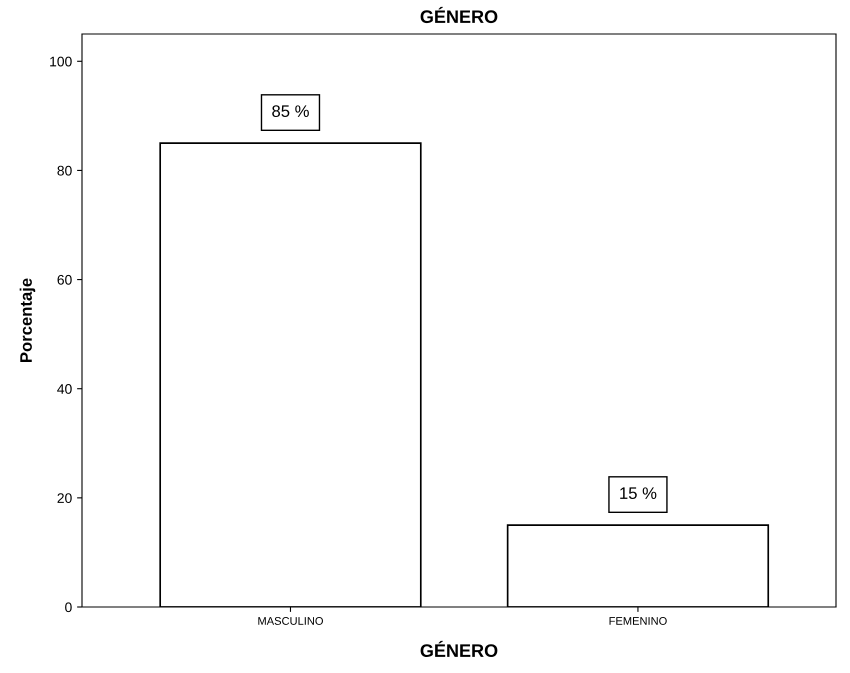 Image resolution: width=850 pixels, height=673 pixels. I want to click on y-tick-label: 0, so click(68, 607).